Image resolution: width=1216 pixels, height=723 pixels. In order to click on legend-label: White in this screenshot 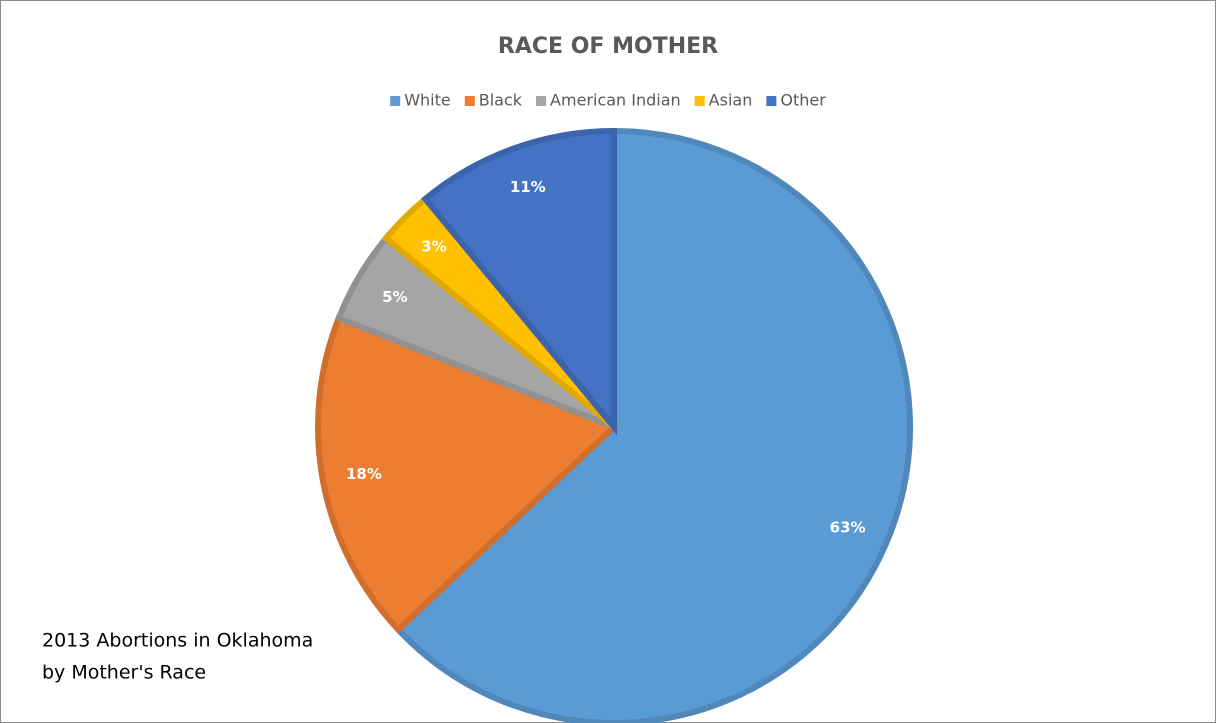, I will do `click(427, 100)`.